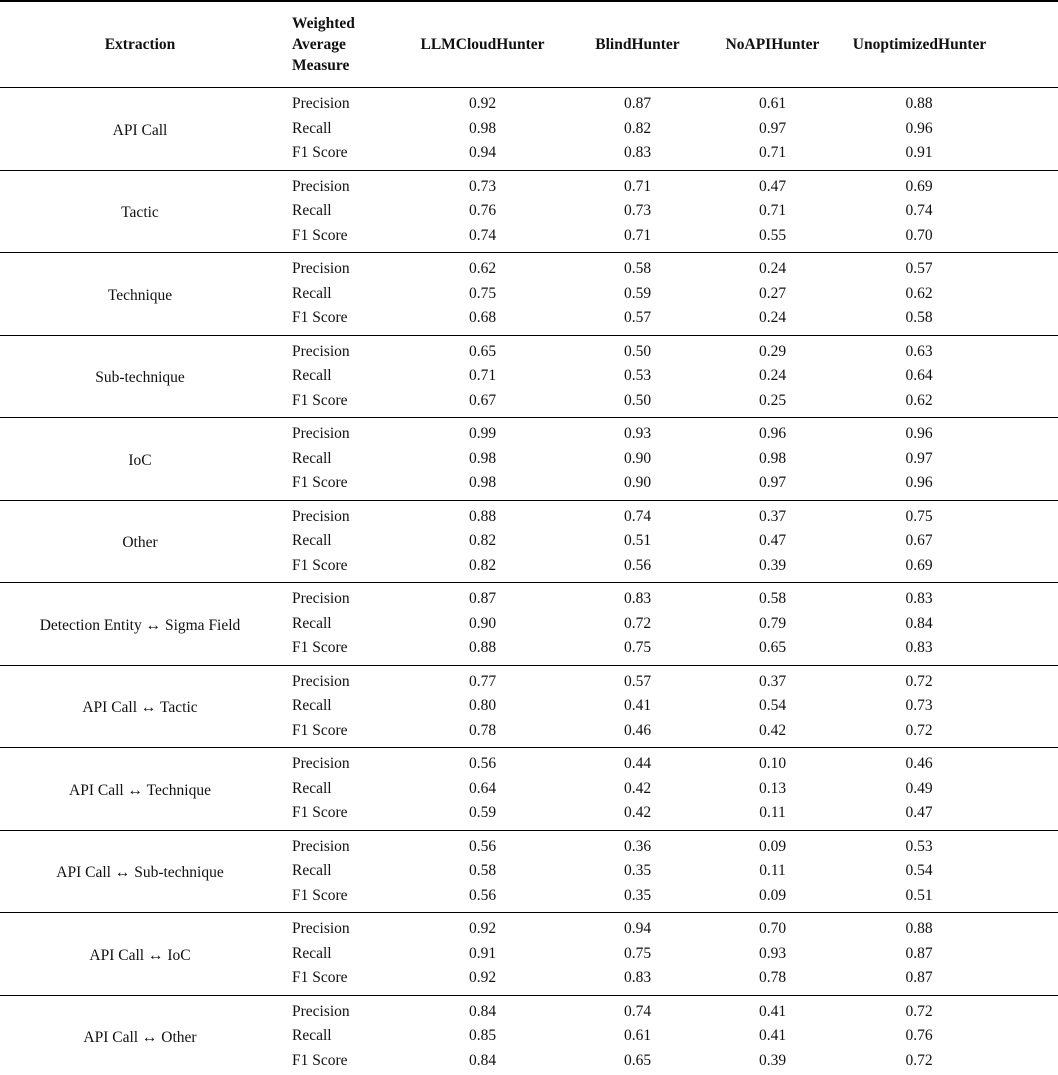 The image size is (1058, 1075). I want to click on metric-value: 0.78, so click(482, 730).